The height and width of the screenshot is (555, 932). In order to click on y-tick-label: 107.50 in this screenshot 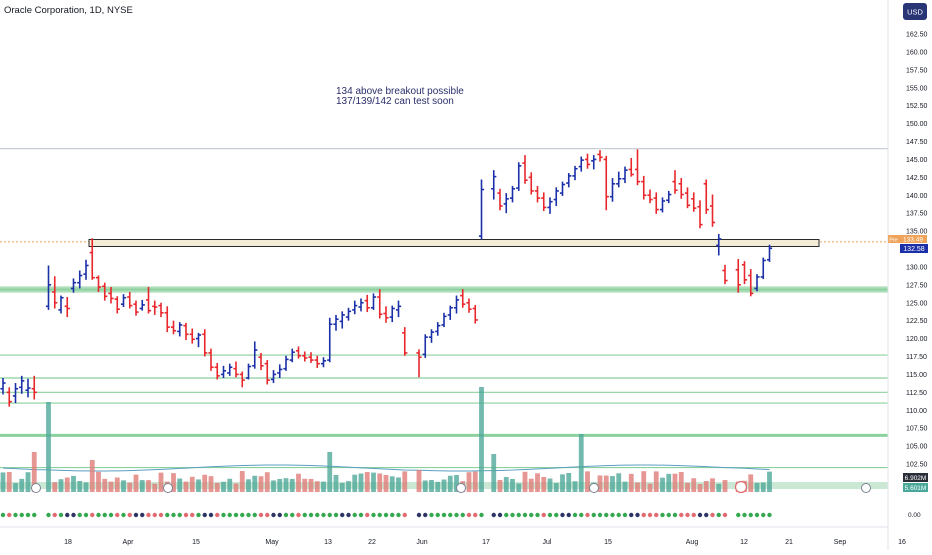, I will do `click(917, 429)`.